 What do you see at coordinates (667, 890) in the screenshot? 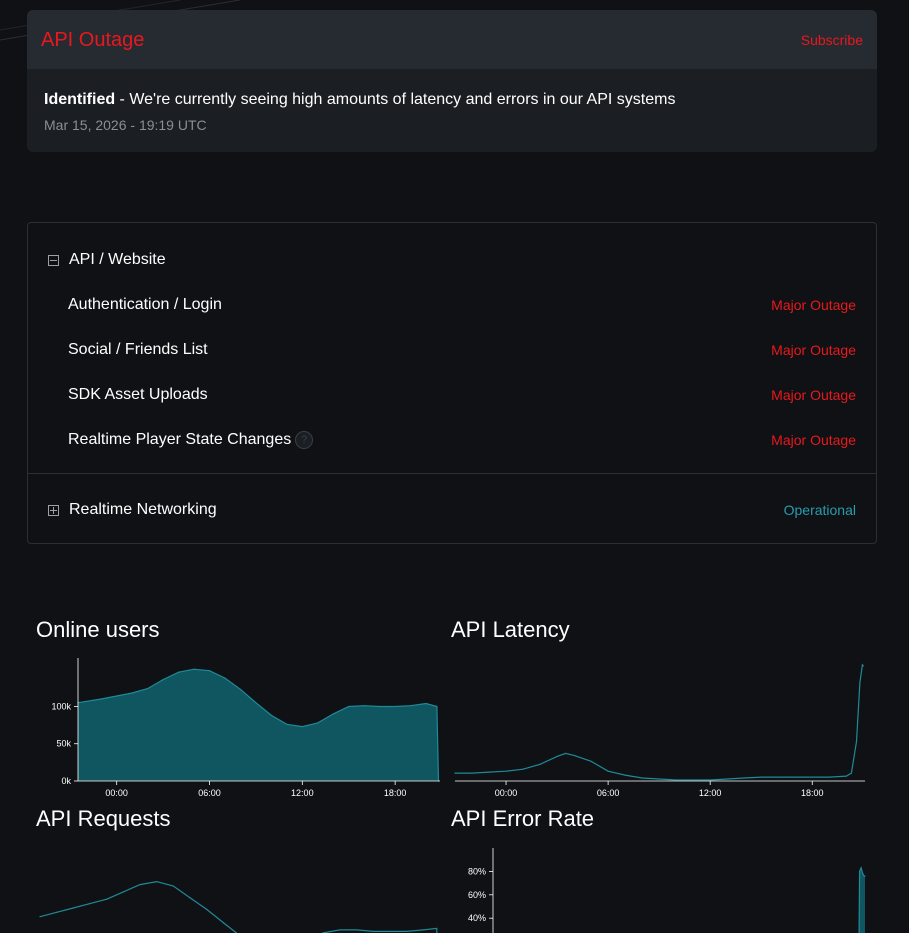
I see `api-error-rate-chart: 40% 60% 80%` at bounding box center [667, 890].